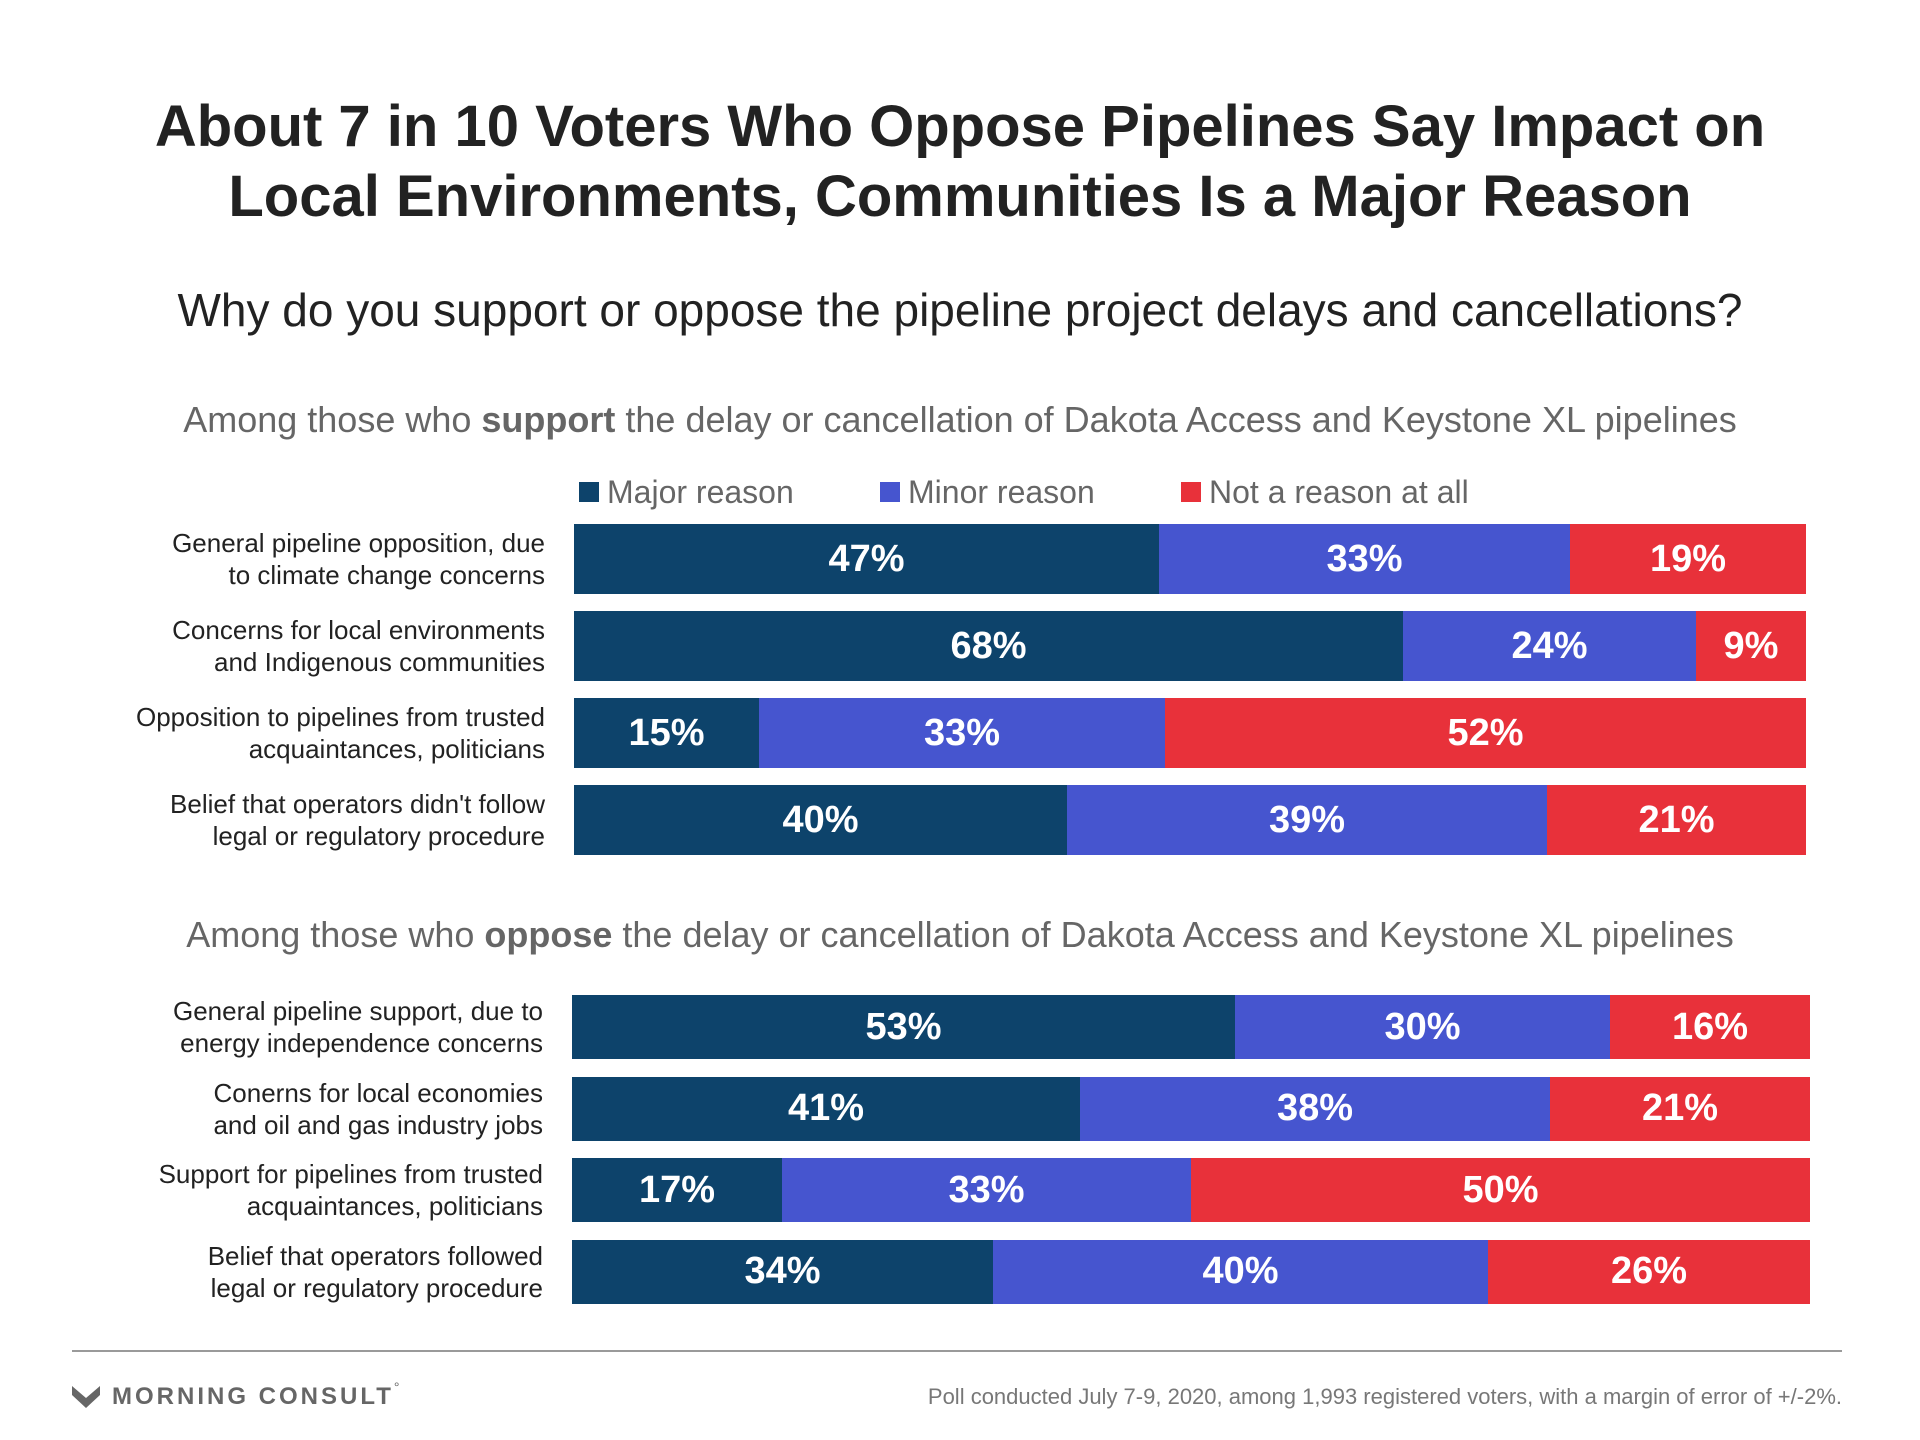  I want to click on bar-segment-major: 53%, so click(903, 1027).